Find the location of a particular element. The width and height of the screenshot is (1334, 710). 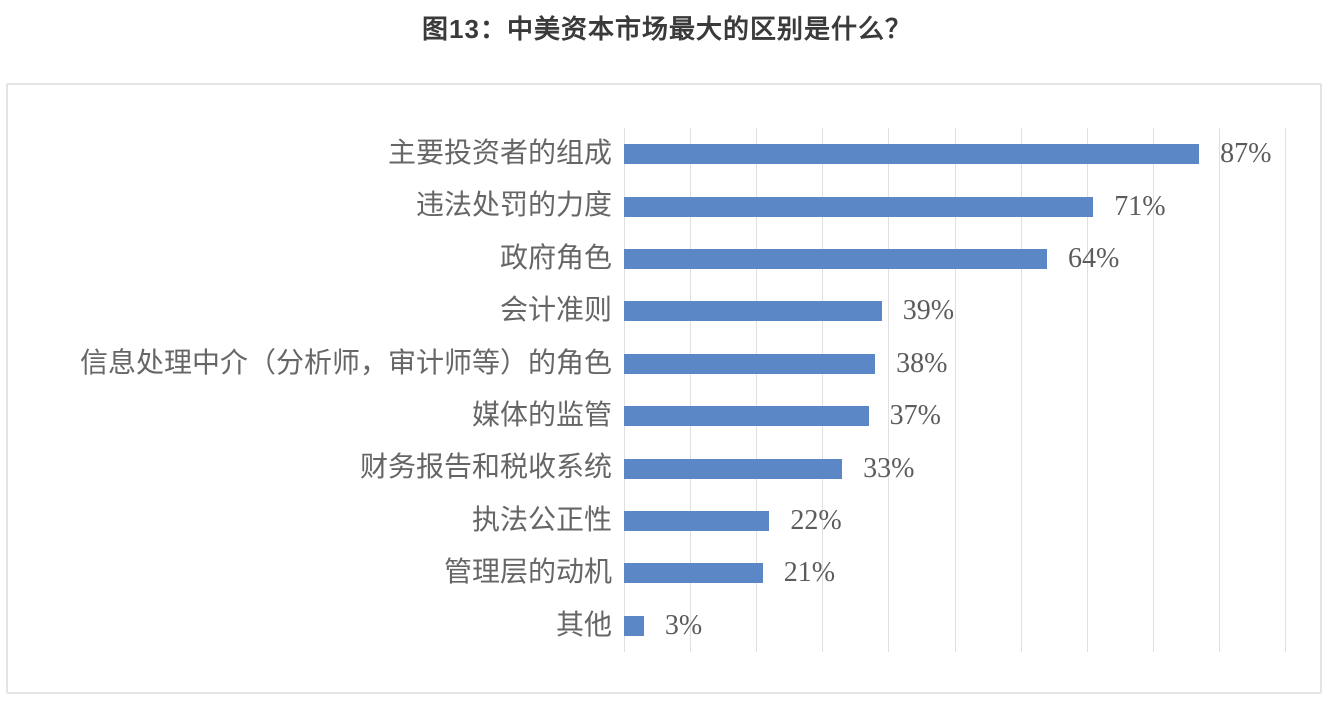

category-label: 会计准则 is located at coordinates (555, 311).